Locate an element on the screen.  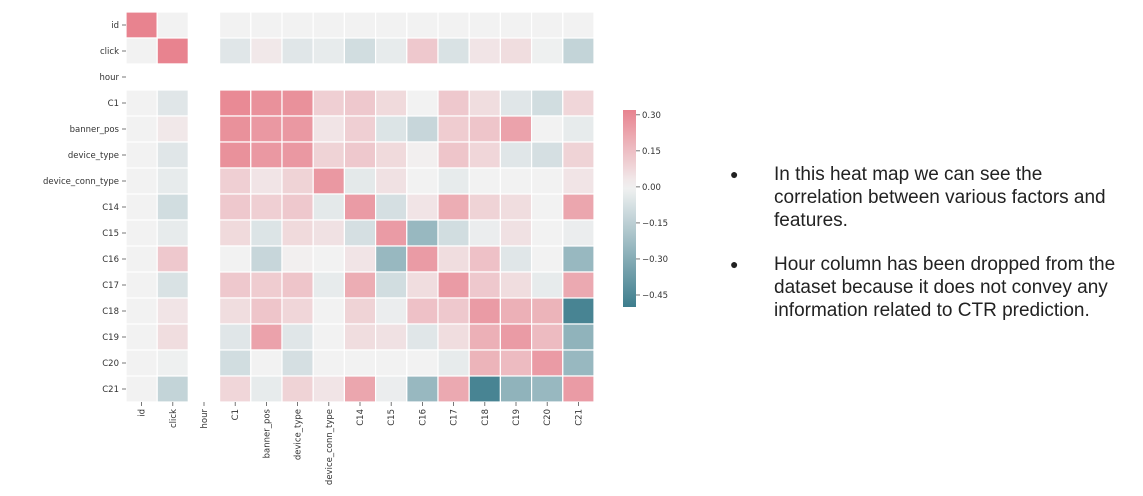
row-tick-label: hour is located at coordinates (110, 78).